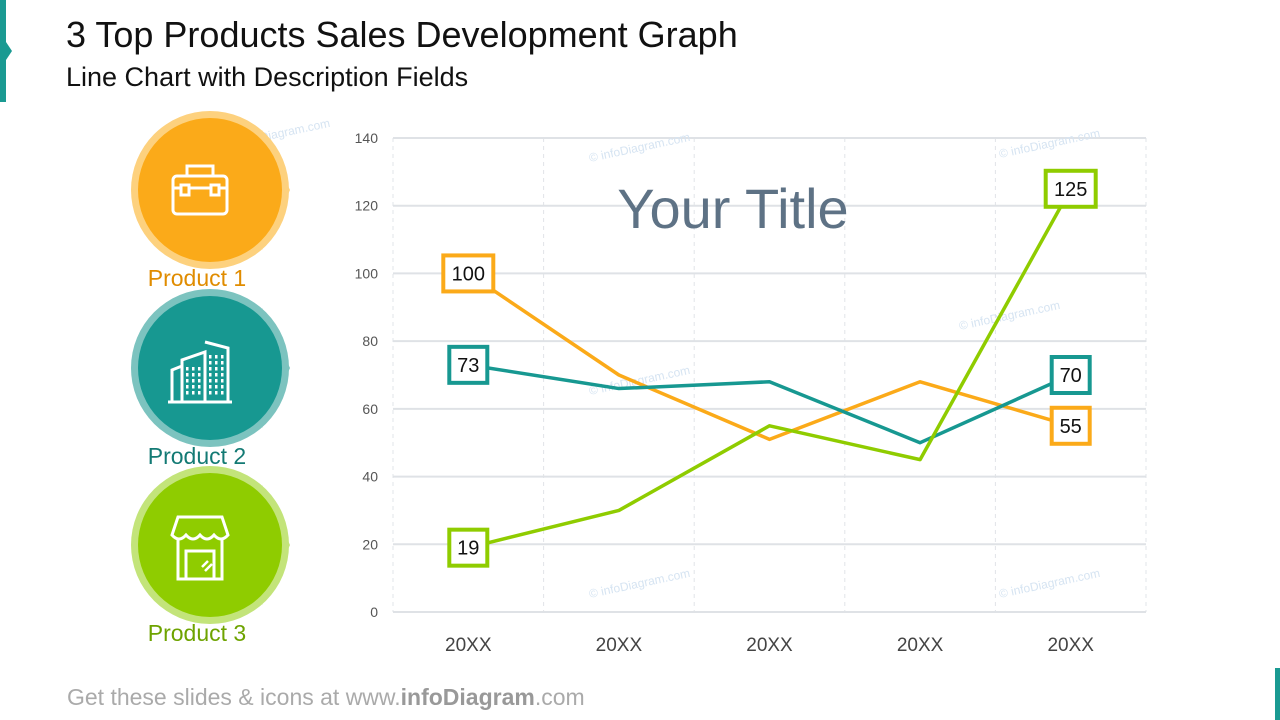 The height and width of the screenshot is (720, 1280). I want to click on data-label: 19, so click(468, 549).